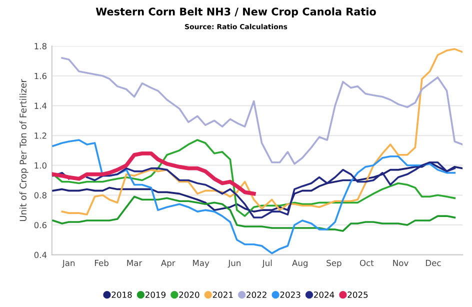  Describe the element at coordinates (40, 76) in the screenshot. I see `y-tick-label: 1.6` at that location.